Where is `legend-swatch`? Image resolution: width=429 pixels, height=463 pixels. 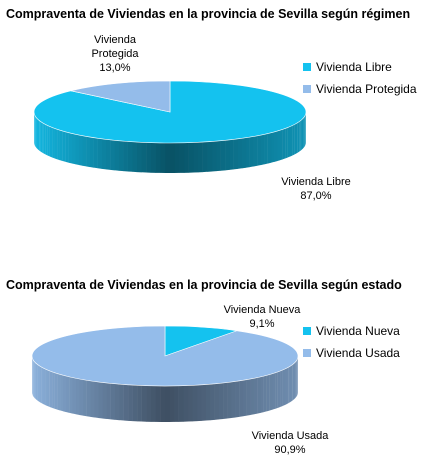 legend-swatch is located at coordinates (307, 89).